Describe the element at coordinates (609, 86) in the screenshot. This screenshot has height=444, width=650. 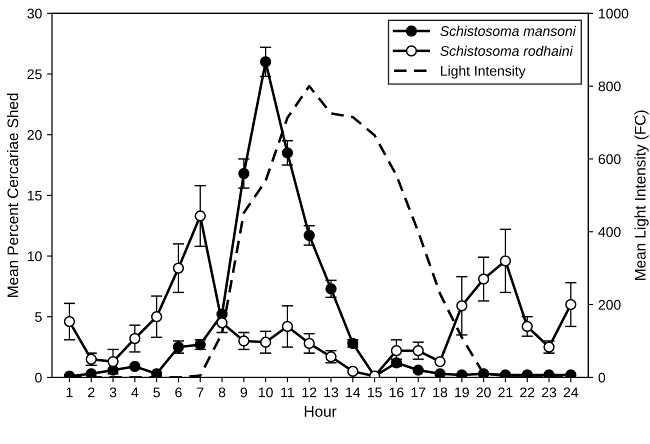
I see `y2-tick-label: 800` at that location.